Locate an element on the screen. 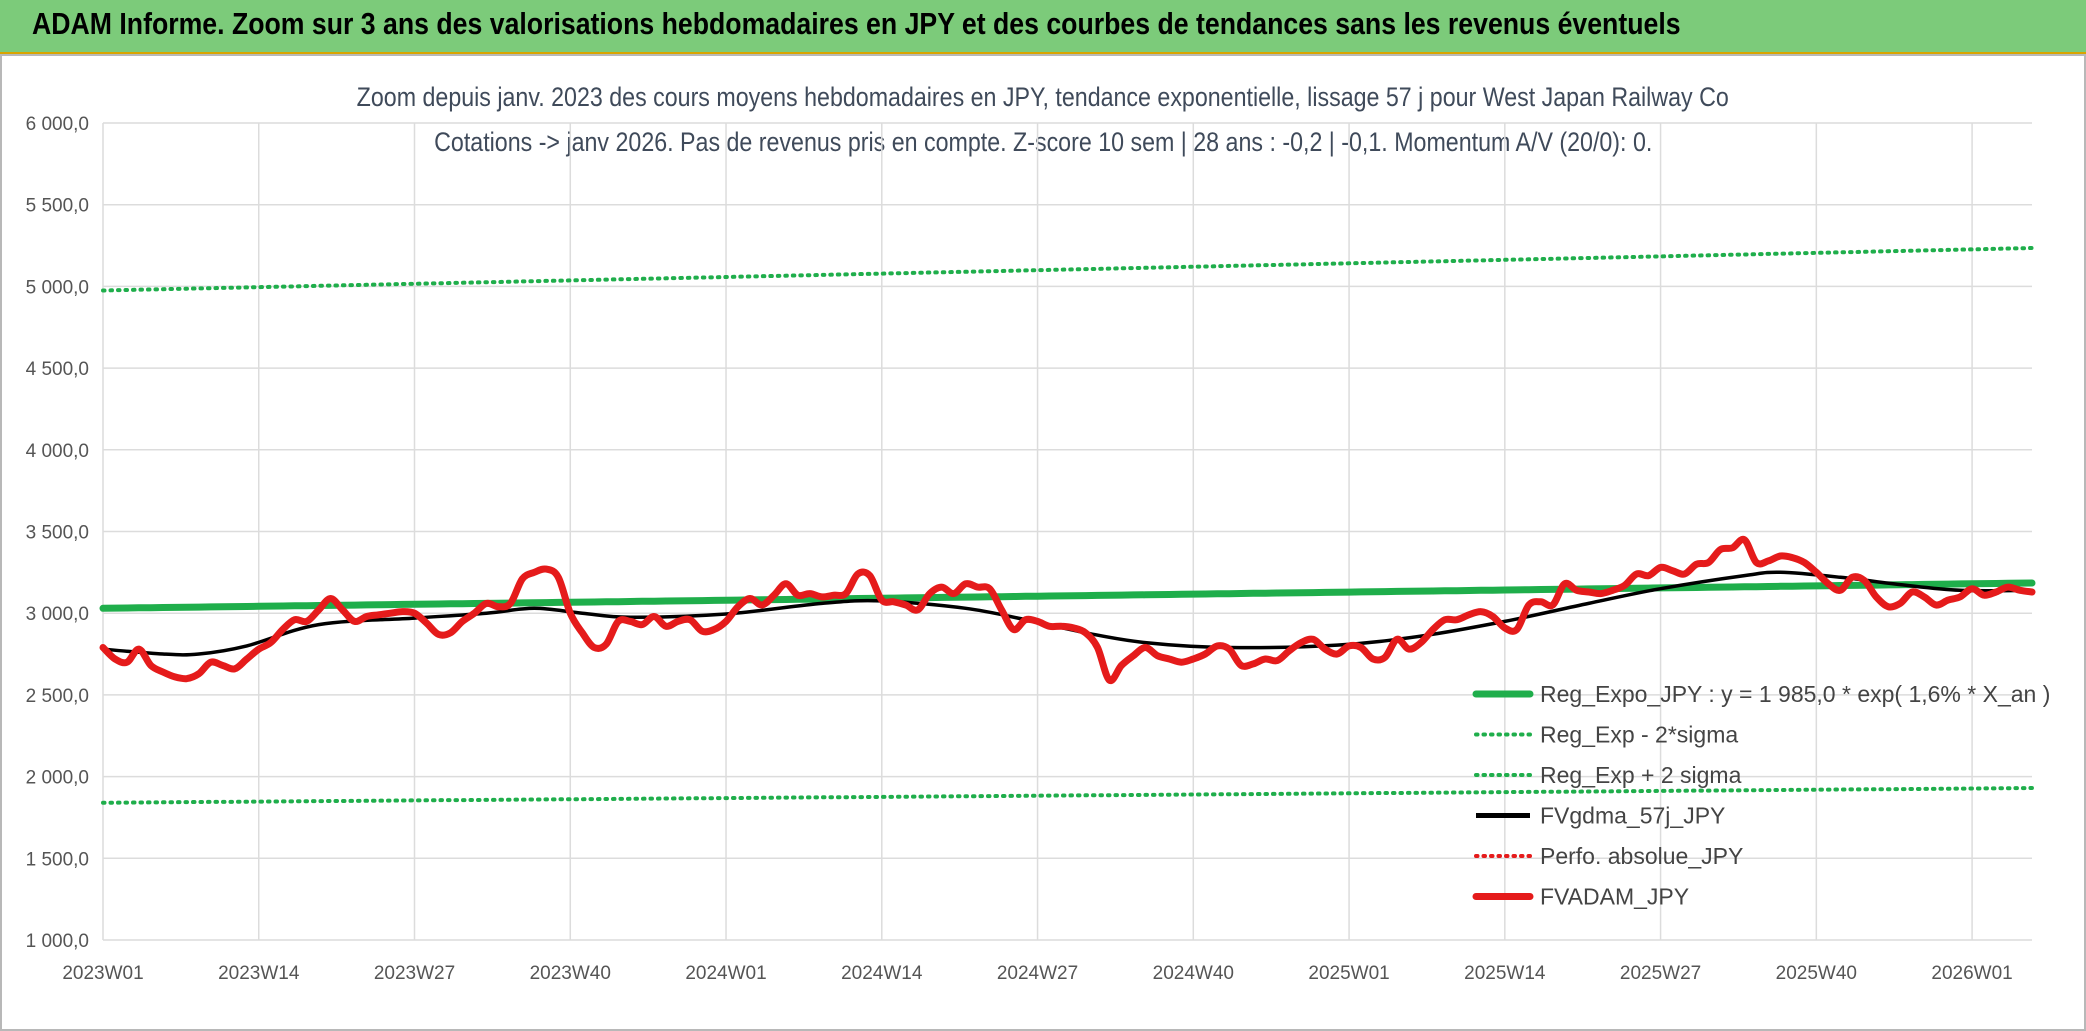  x-tick-label: 2024W14 is located at coordinates (882, 973).